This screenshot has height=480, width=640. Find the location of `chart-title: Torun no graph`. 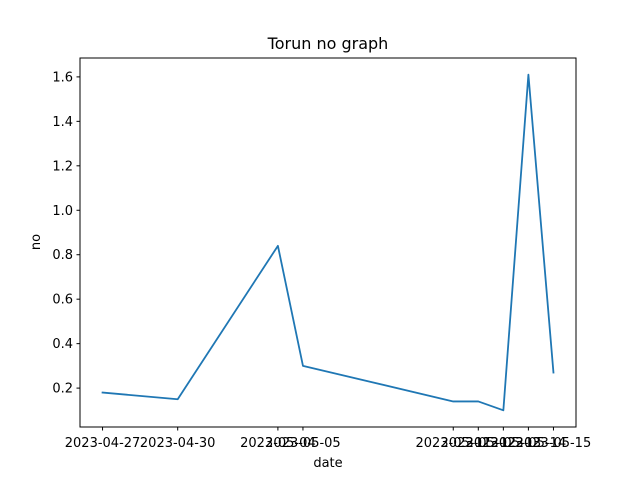

chart-title: Torun no graph is located at coordinates (328, 43).